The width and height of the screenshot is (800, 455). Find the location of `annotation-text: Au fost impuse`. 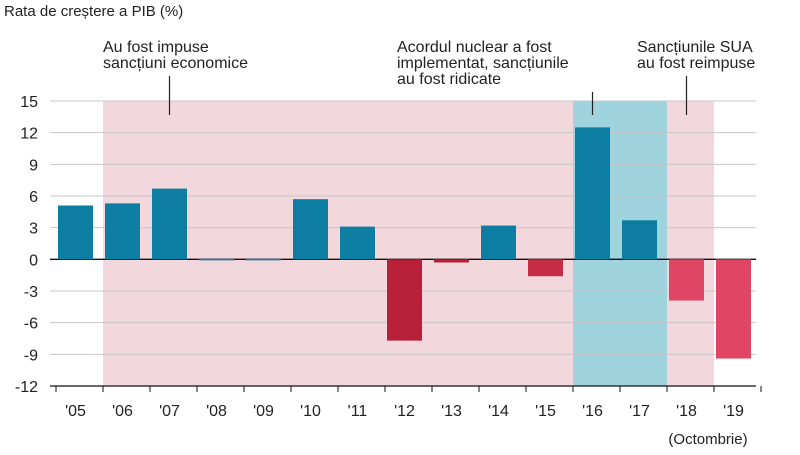

annotation-text: Au fost impuse is located at coordinates (156, 47).